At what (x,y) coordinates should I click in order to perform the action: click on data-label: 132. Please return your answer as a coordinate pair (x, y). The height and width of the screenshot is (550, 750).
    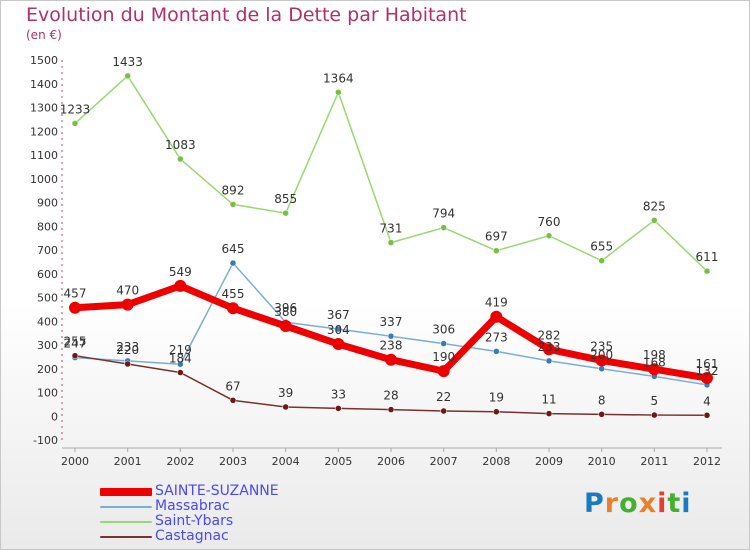
    Looking at the image, I should click on (707, 371).